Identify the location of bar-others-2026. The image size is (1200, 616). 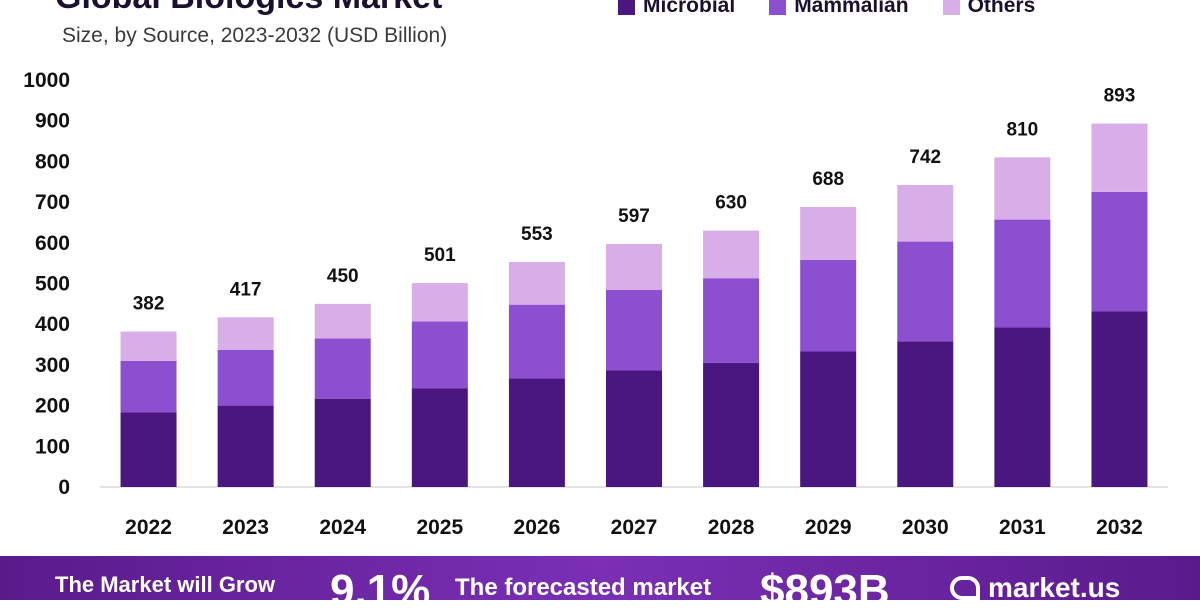
(536, 283).